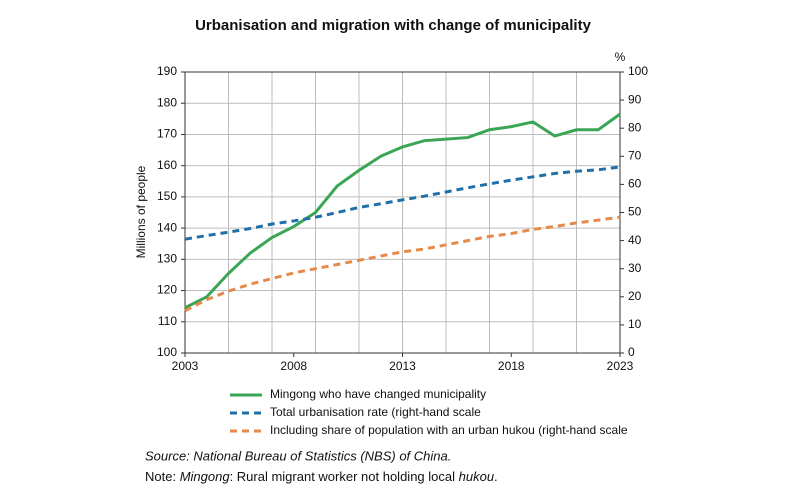  I want to click on y2-tick-label: 80, so click(635, 127).